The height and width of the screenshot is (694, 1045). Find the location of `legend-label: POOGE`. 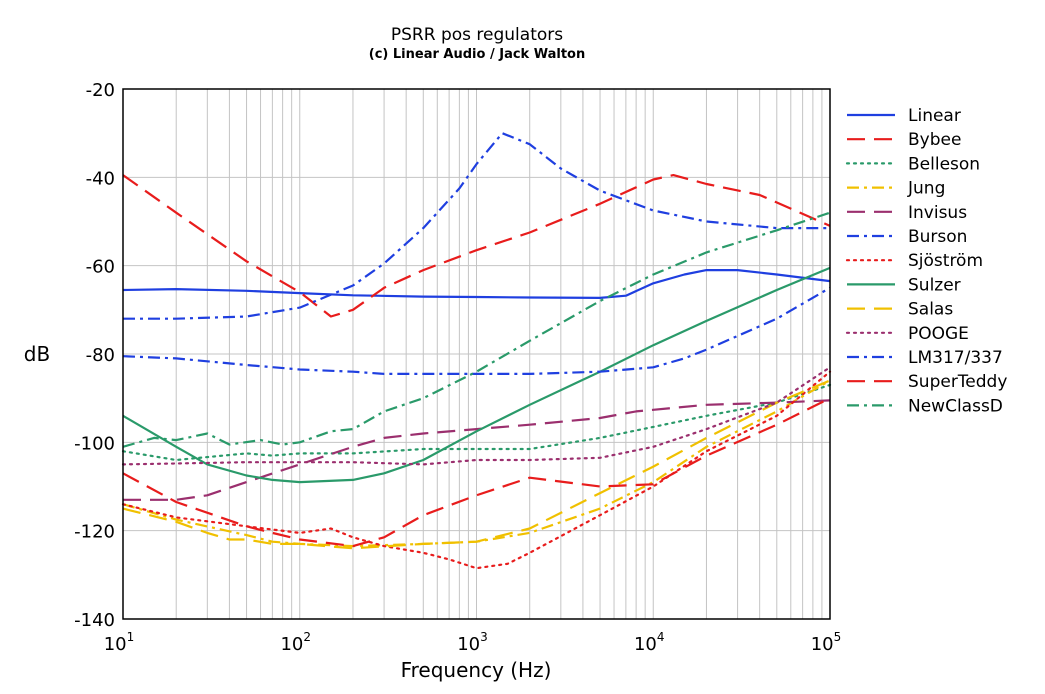

legend-label: POOGE is located at coordinates (938, 334).